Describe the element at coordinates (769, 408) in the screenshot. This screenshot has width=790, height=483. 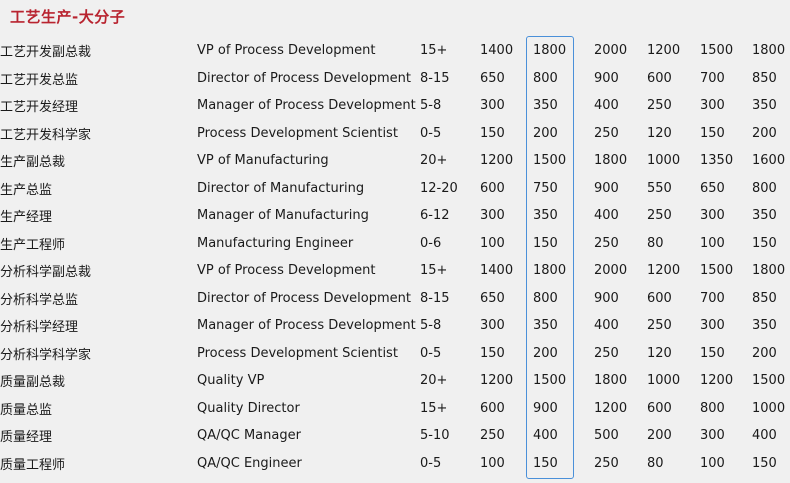
I see `value-col-6: 1000` at that location.